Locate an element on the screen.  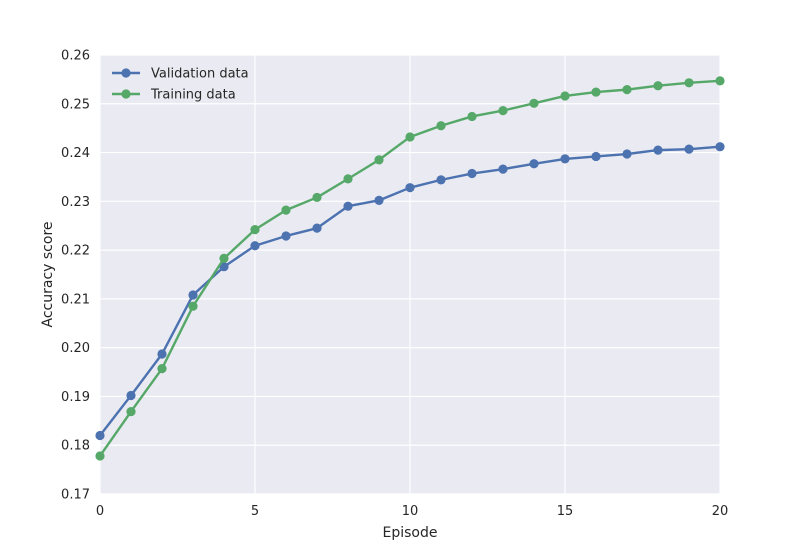
x-tick-label: 20 is located at coordinates (720, 511).